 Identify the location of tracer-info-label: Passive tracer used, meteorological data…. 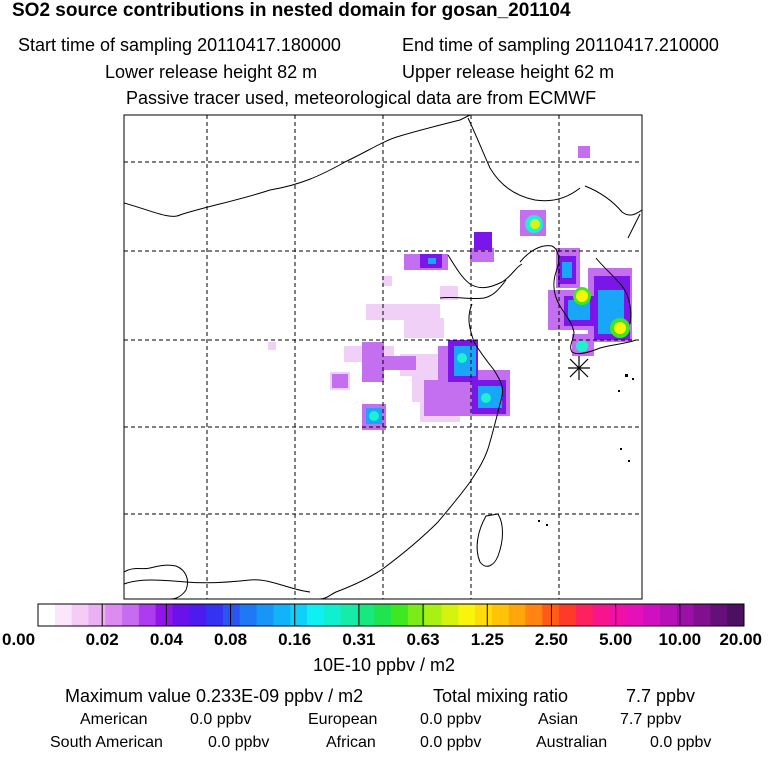
(361, 98).